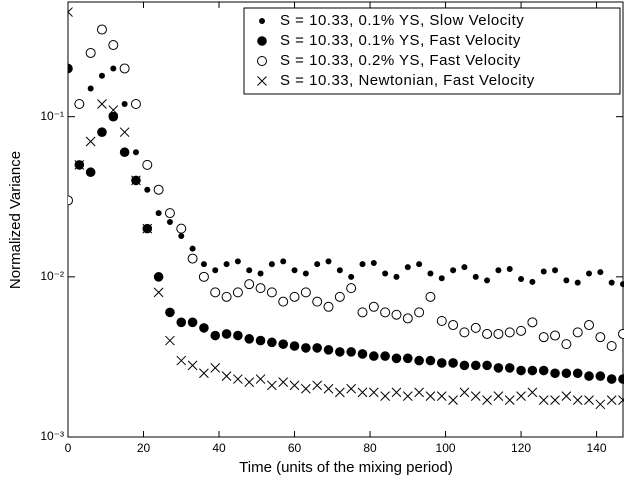 The image size is (624, 480). Describe the element at coordinates (370, 448) in the screenshot. I see `x-tick-label: 80` at that location.